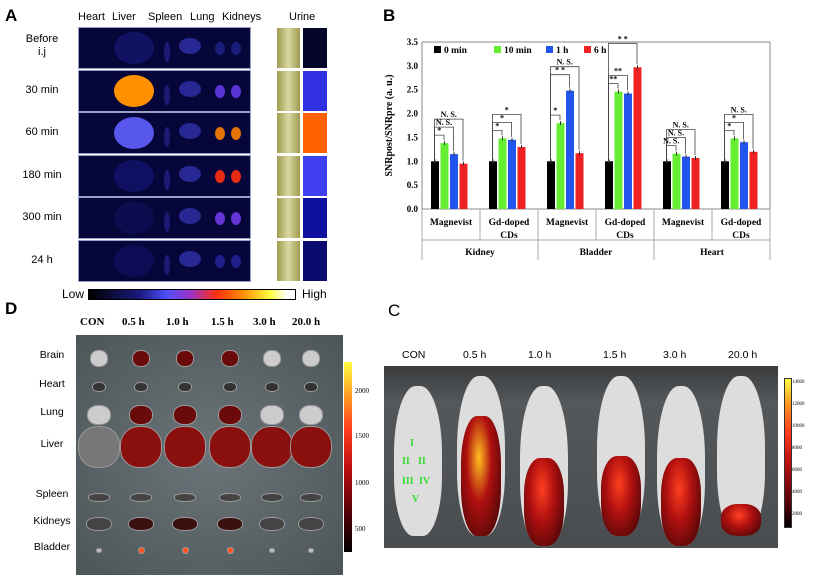 This screenshot has width=813, height=582. I want to click on bar-10min, so click(560, 166).